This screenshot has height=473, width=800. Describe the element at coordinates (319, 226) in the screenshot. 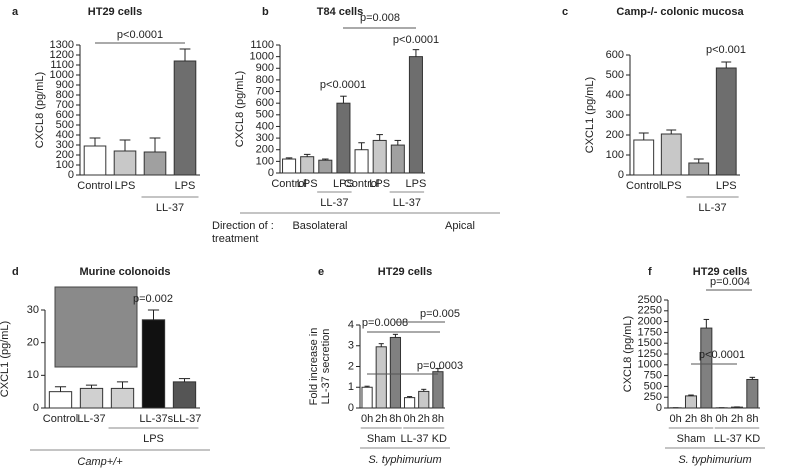

I see `direction-group: Basolateral` at that location.